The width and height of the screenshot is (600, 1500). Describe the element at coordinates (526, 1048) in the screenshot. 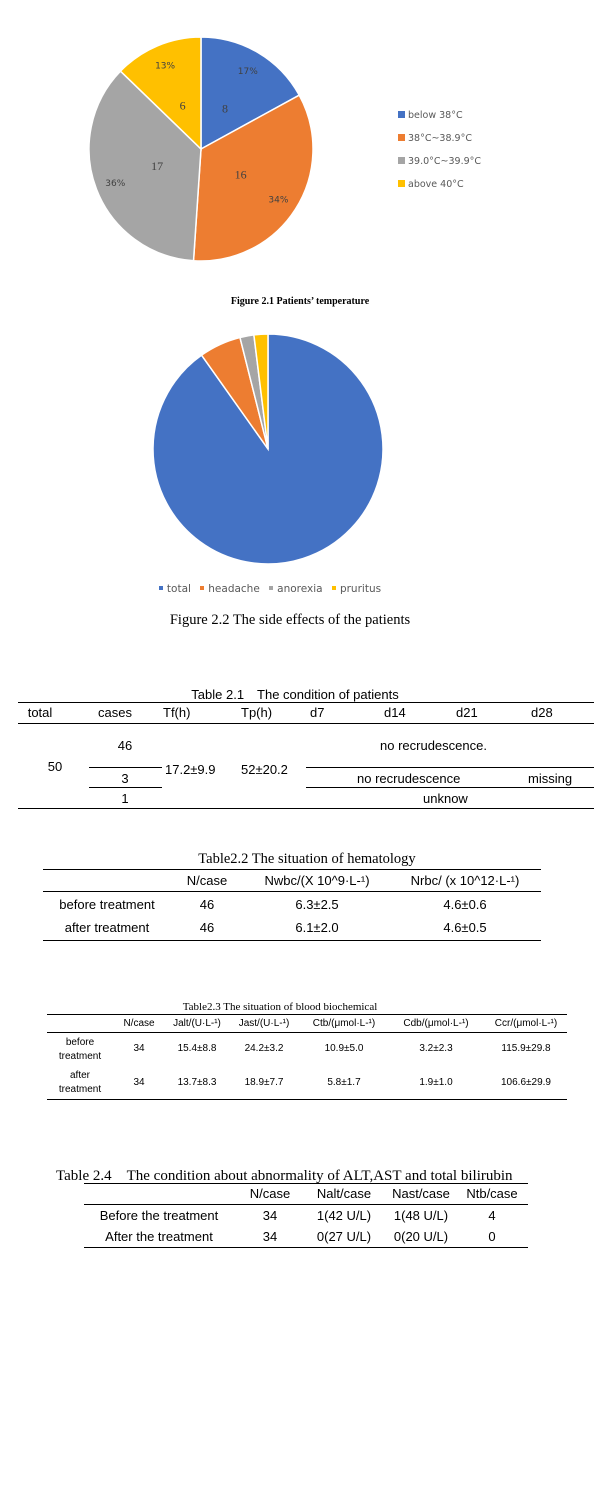

I see `cell-ccr: 115.9±29.8` at that location.